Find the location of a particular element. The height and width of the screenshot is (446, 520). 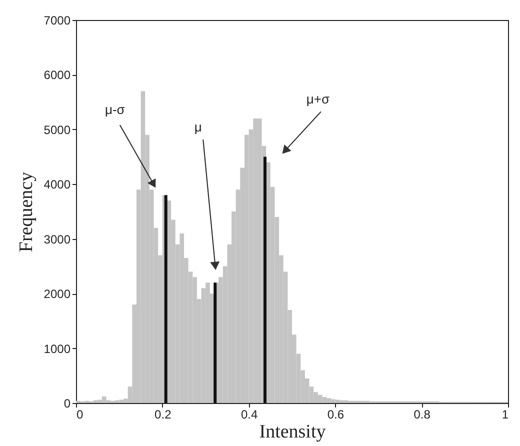

y-tick-label: 3000 is located at coordinates (57, 239).